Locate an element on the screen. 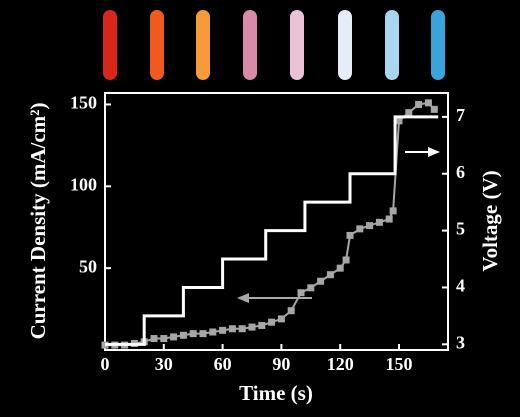 Image resolution: width=520 pixels, height=417 pixels. y2-tick-label: 4 is located at coordinates (460, 286).